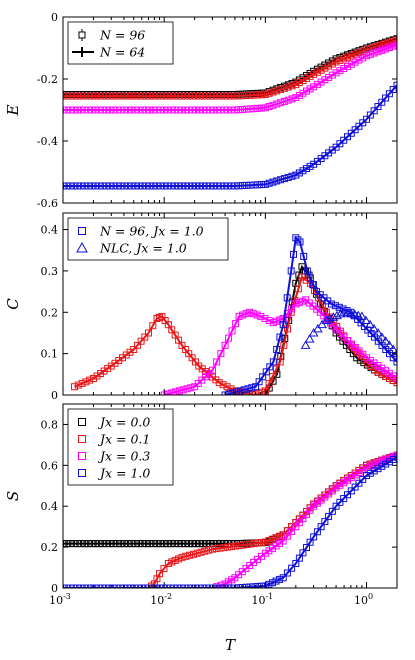 The image size is (415, 660). Describe the element at coordinates (123, 456) in the screenshot. I see `legend-label: Jx = 0.3` at that location.